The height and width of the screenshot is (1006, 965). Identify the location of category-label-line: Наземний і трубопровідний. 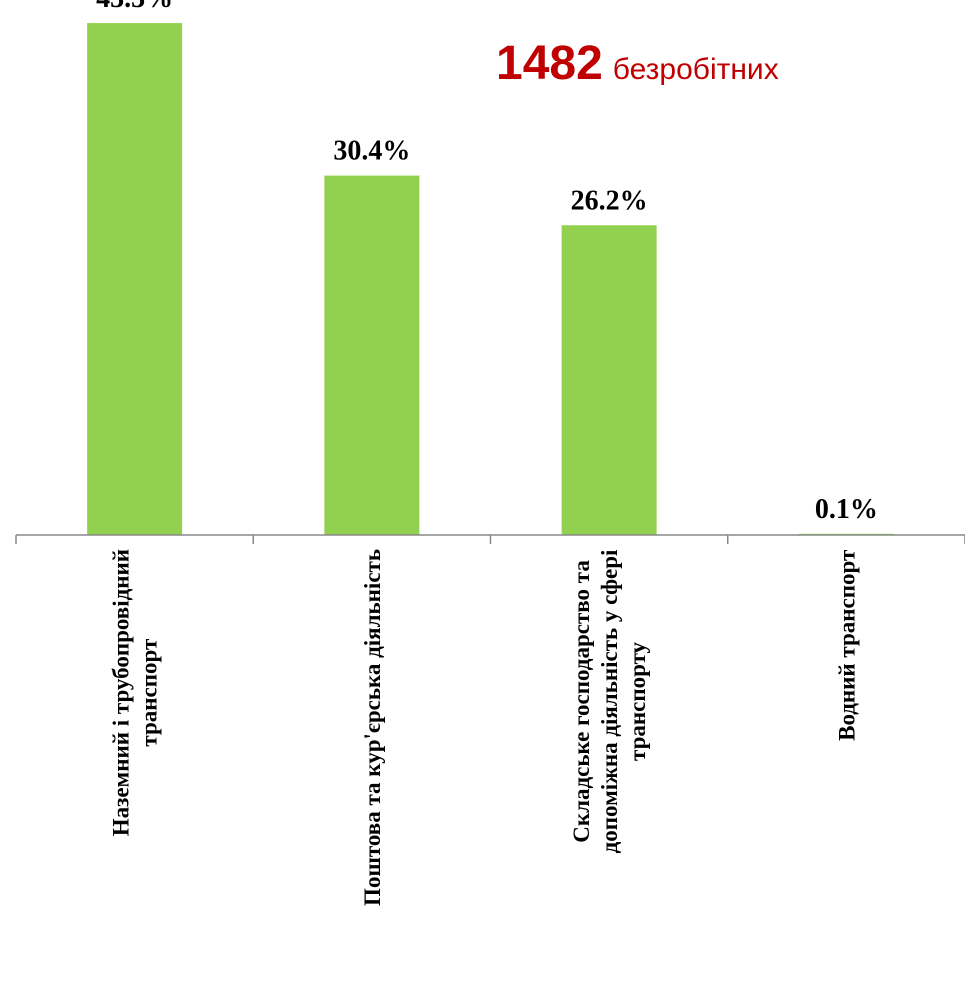
(121, 692).